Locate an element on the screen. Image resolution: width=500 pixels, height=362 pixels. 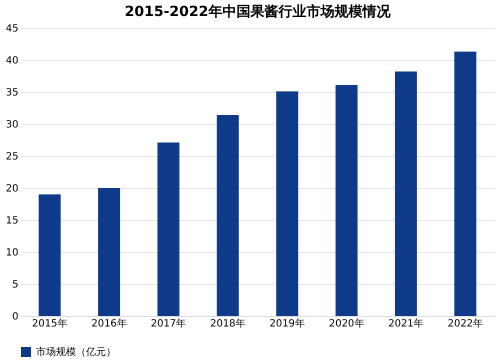
y-tick-label: 0 is located at coordinates (15, 317).